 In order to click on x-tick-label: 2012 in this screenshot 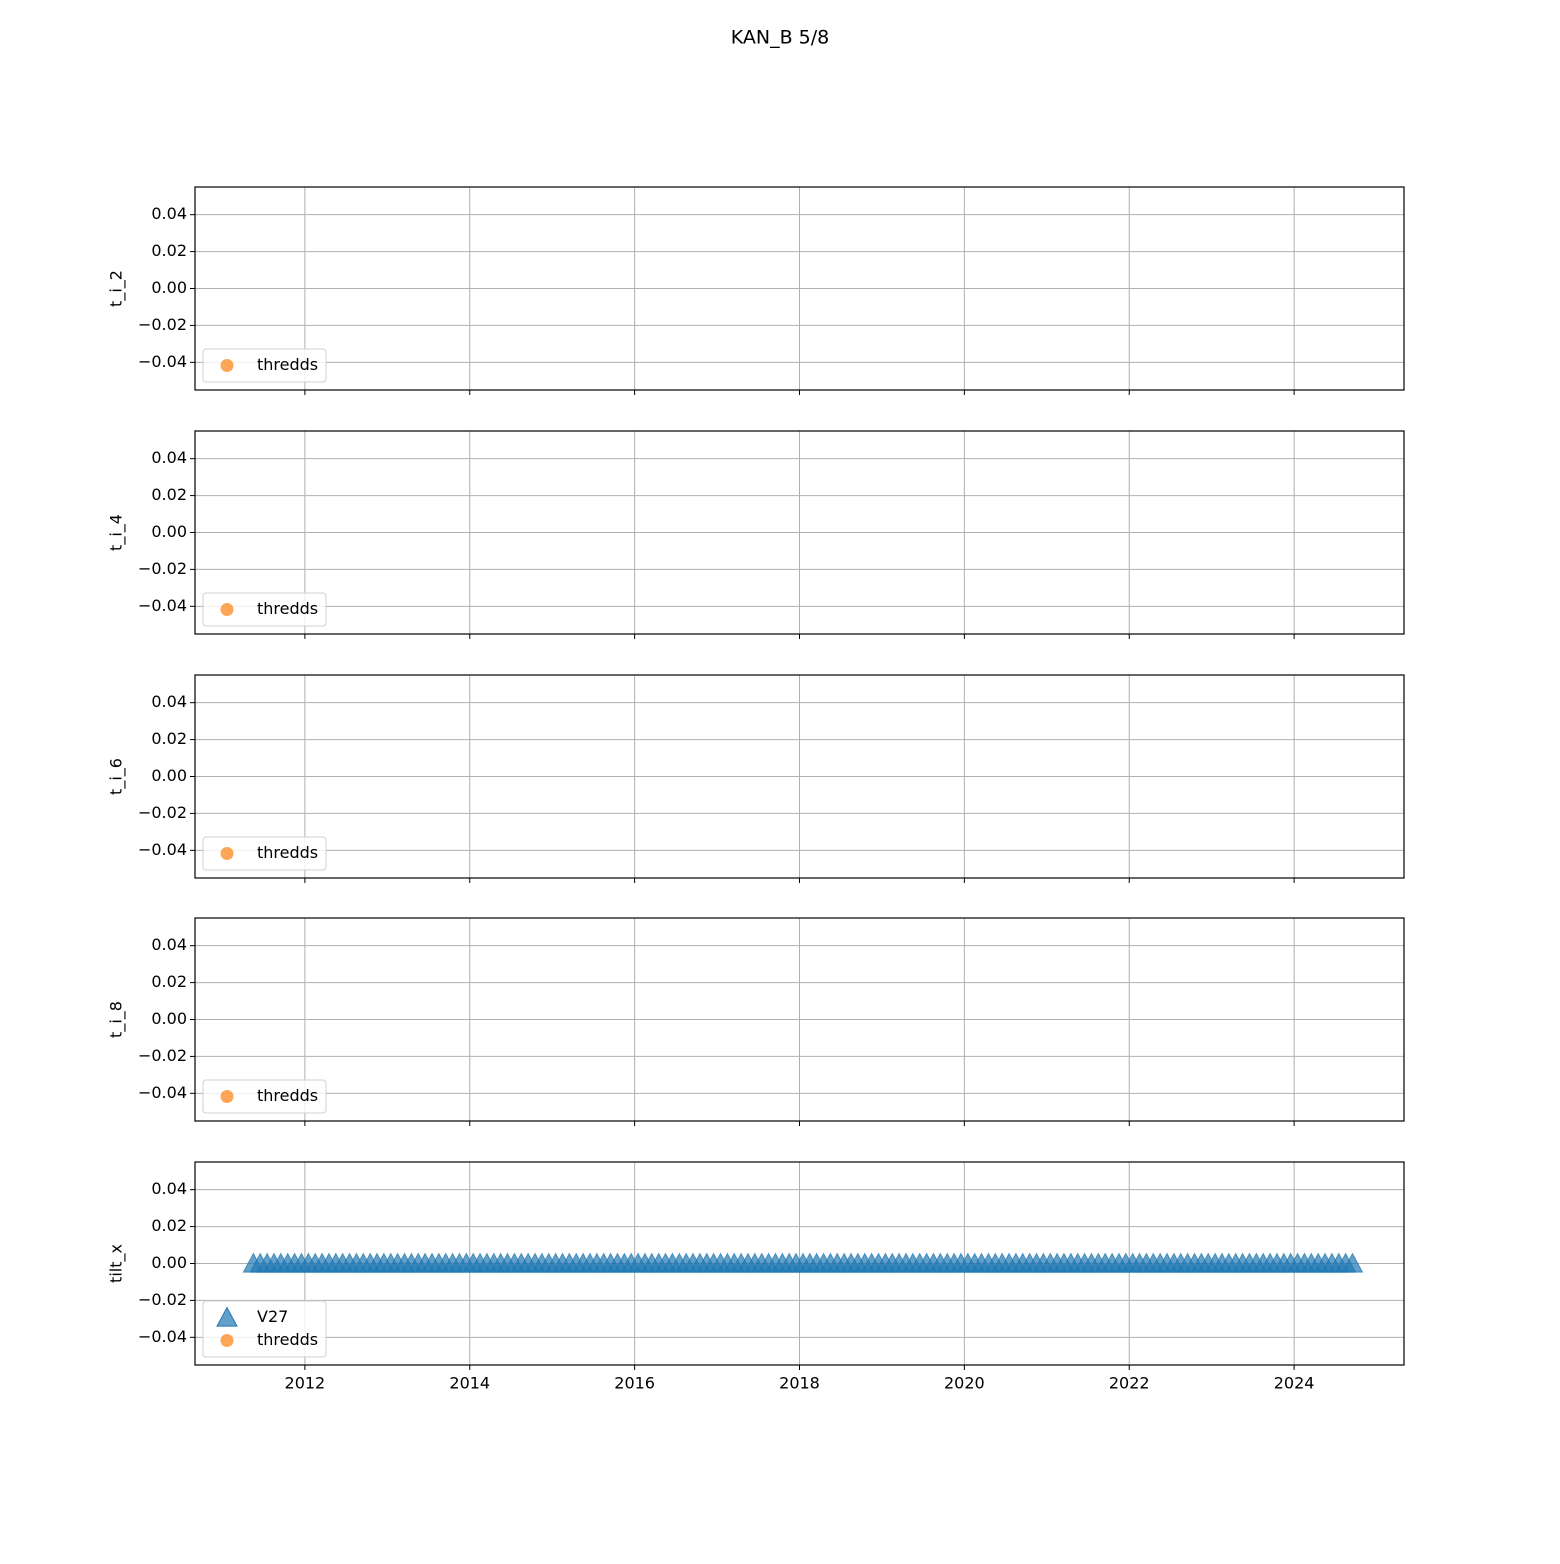, I will do `click(305, 1383)`.